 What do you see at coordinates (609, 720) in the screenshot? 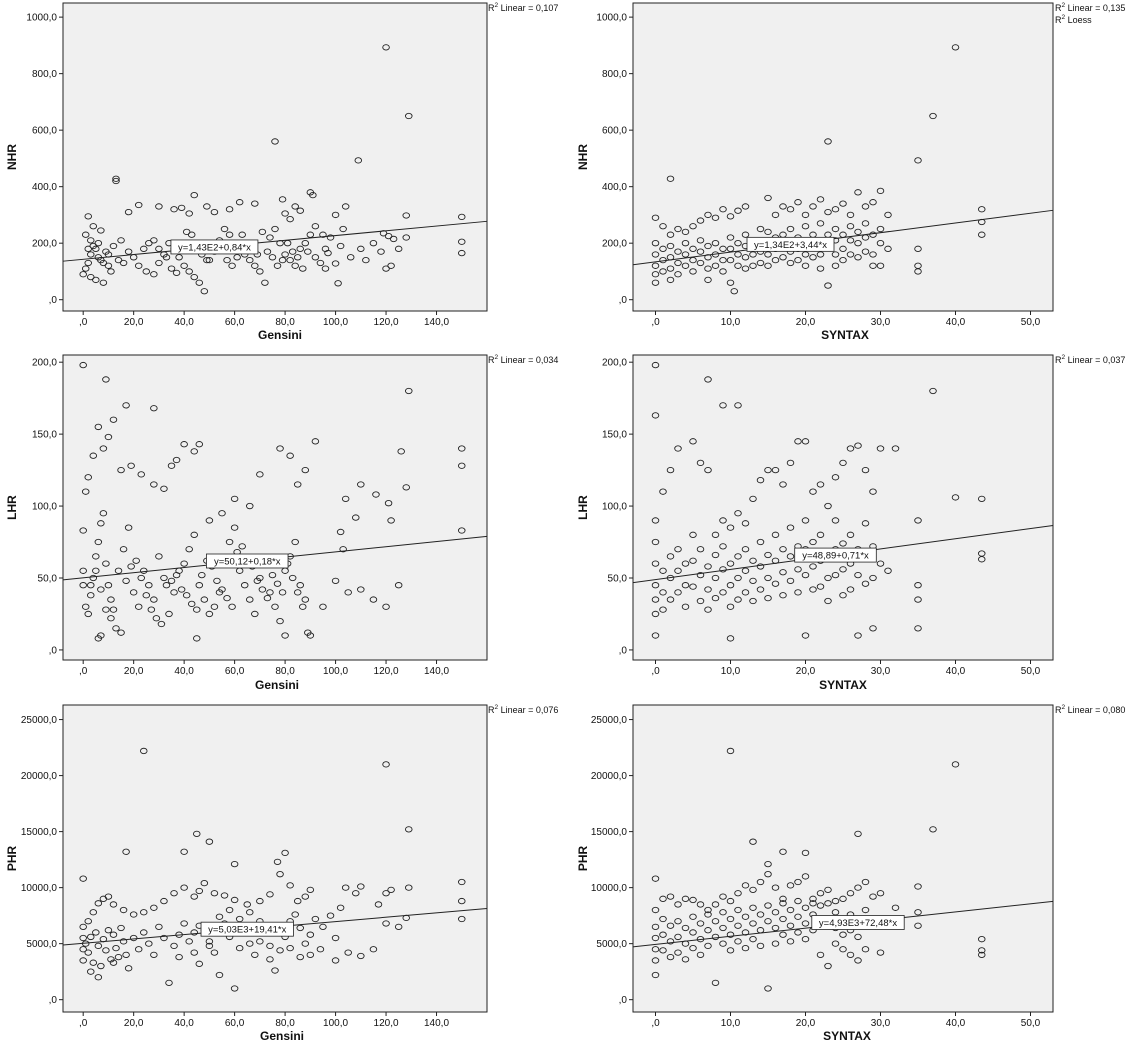
I see `y-tick-label: 25000,0` at bounding box center [609, 720].